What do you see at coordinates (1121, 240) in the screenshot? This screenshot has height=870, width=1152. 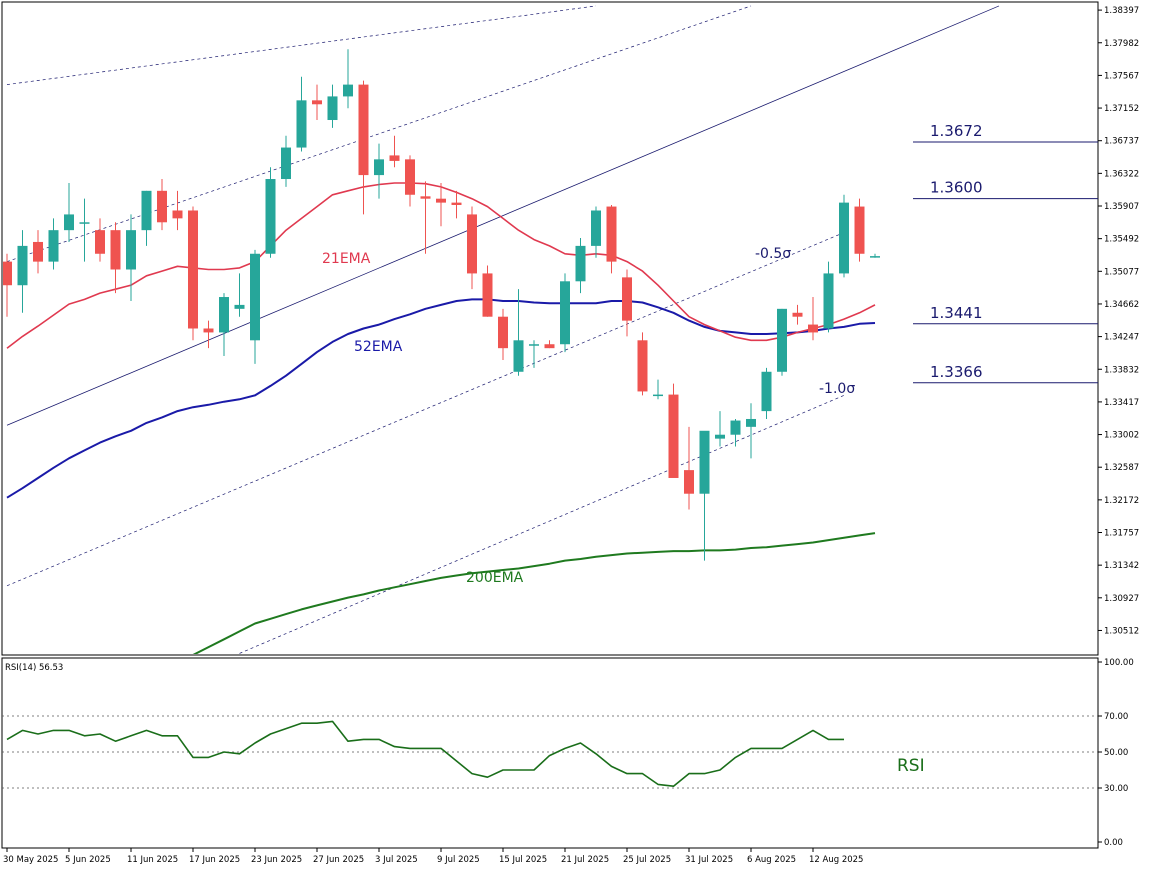 I see `price-tick-label: 1.35492` at bounding box center [1121, 240].